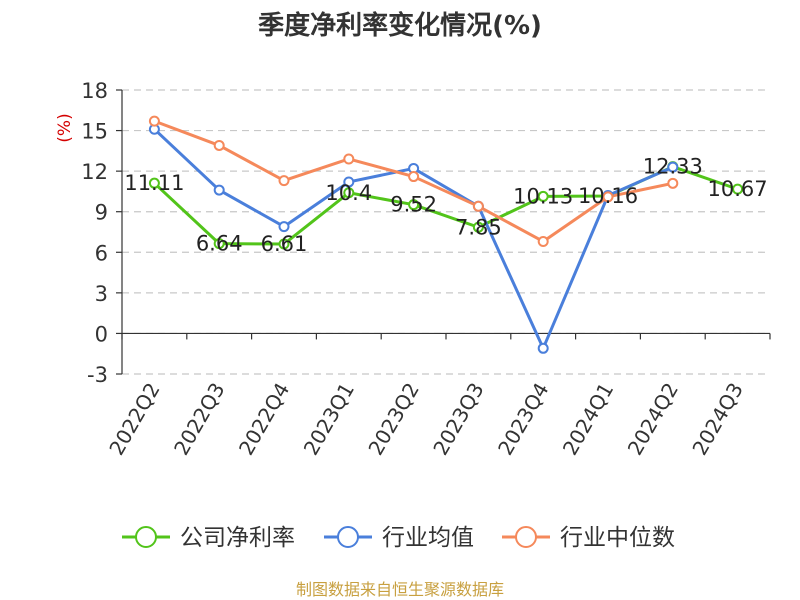 The width and height of the screenshot is (800, 600). Describe the element at coordinates (97, 375) in the screenshot. I see `y-tick-label: -3` at that location.